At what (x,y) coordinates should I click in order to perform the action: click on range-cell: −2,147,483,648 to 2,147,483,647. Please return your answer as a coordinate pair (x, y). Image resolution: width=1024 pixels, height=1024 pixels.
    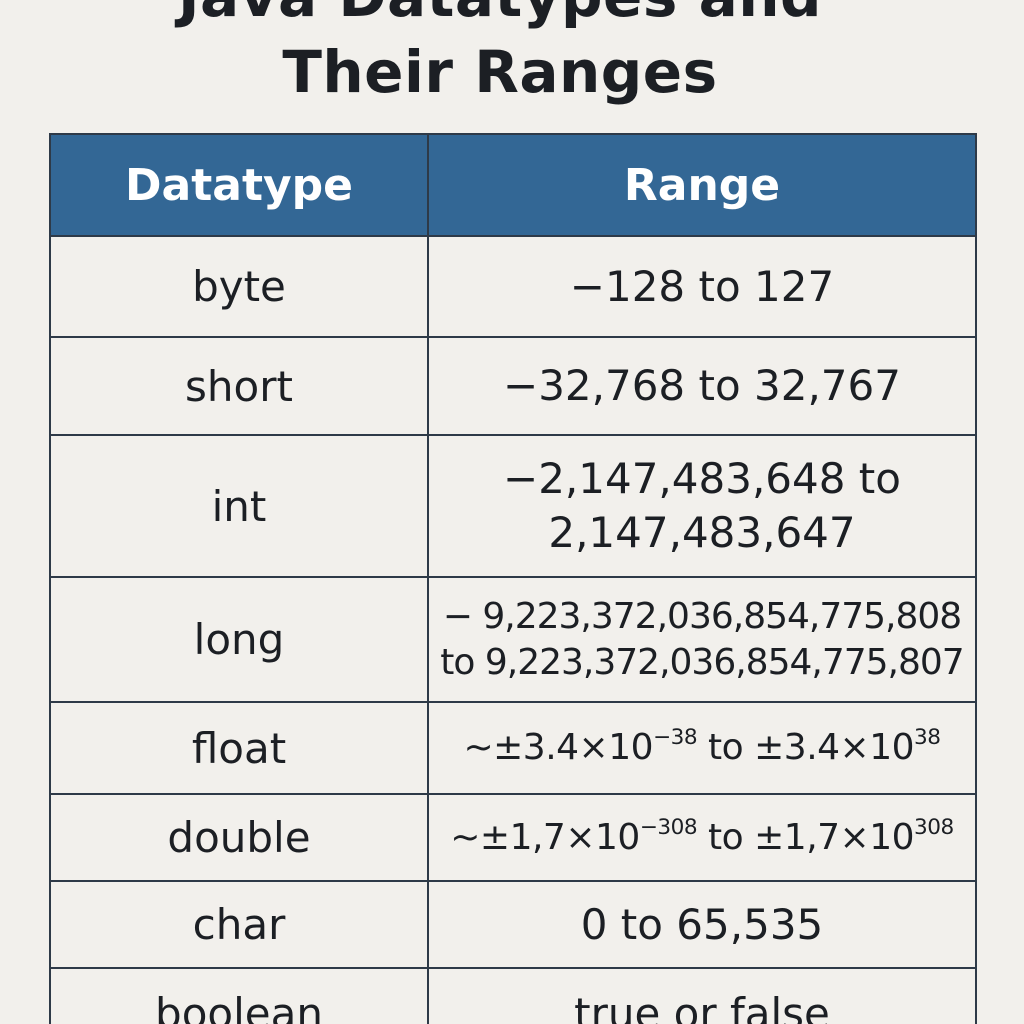
    Looking at the image, I should click on (702, 506).